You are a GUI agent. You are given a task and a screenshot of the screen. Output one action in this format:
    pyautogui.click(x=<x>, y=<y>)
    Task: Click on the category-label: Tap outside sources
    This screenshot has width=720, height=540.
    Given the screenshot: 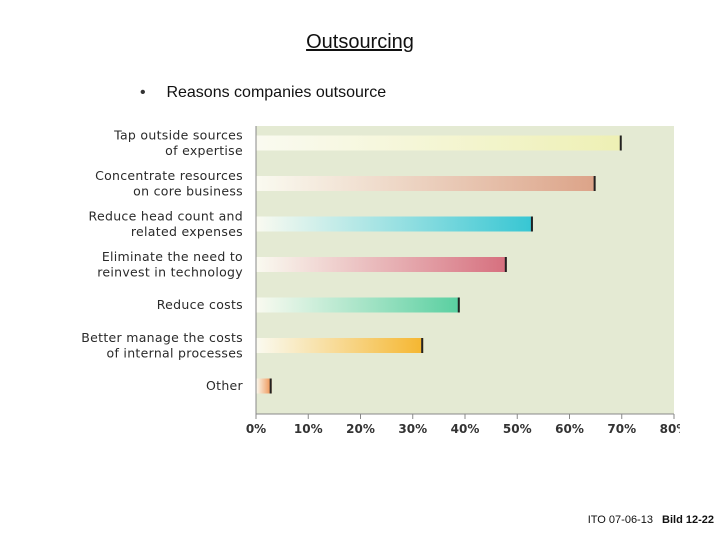 What is the action you would take?
    pyautogui.click(x=178, y=134)
    